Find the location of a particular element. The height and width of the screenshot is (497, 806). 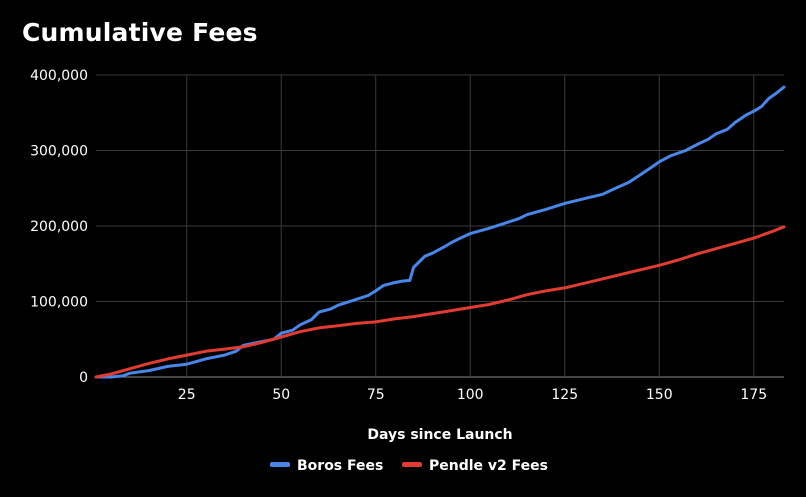

x-tick-label: 175 is located at coordinates (753, 395).